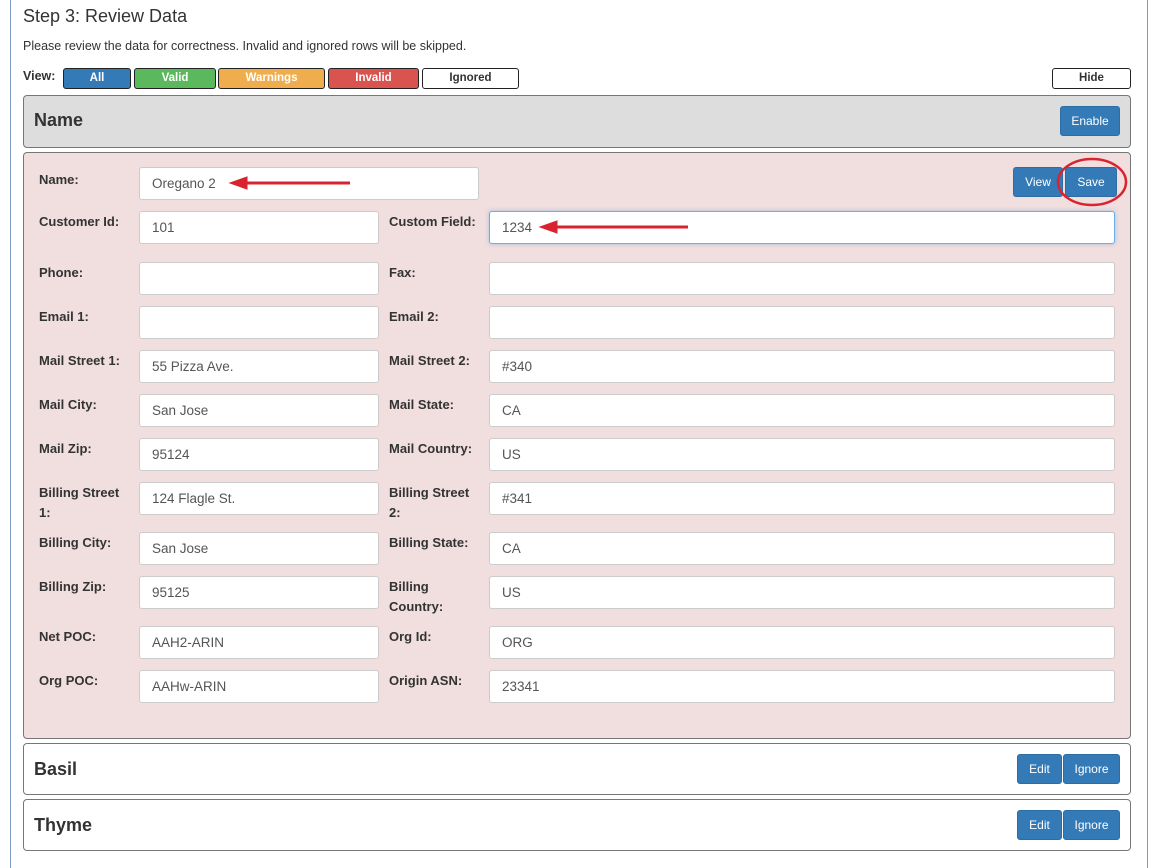 The height and width of the screenshot is (868, 1155). What do you see at coordinates (68, 636) in the screenshot?
I see `net-poc-label: Net POC:` at bounding box center [68, 636].